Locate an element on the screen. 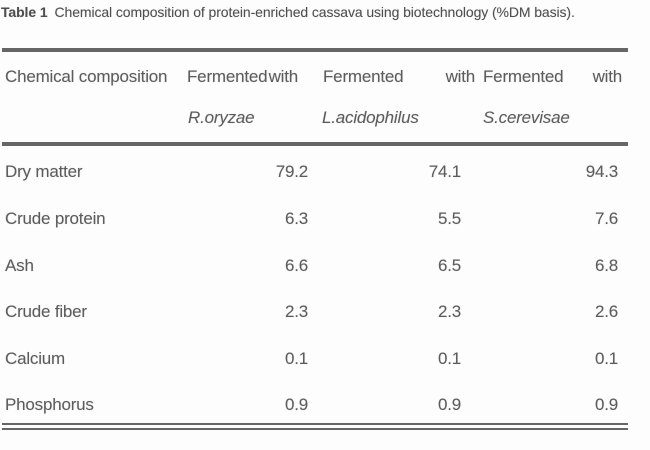  species-name-r-oryzae: R.oryzae is located at coordinates (221, 117).